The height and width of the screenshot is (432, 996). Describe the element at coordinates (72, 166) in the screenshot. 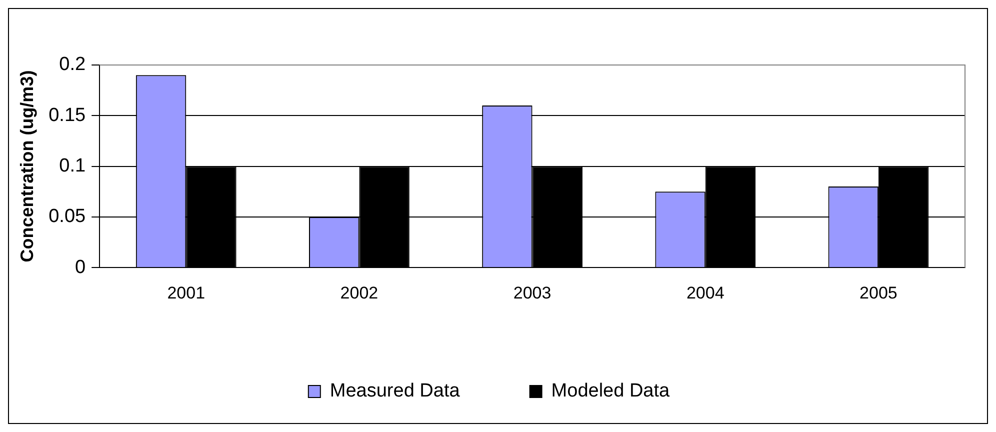

I see `y-tick-label: 0.1` at that location.